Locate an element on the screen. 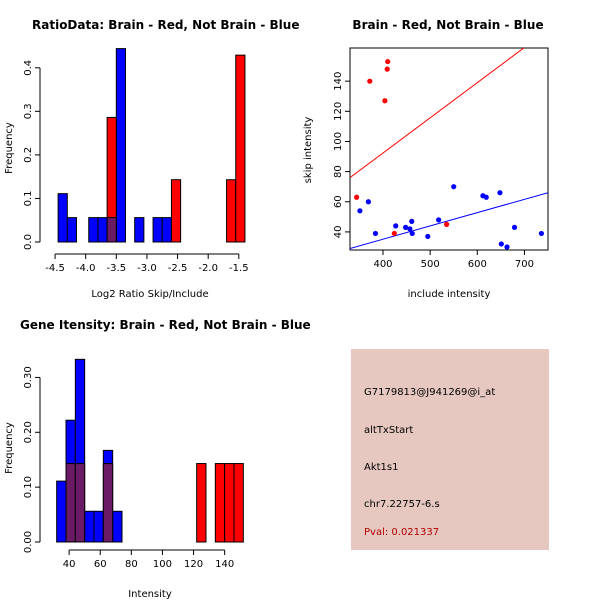 Image resolution: width=600 pixels, height=600 pixels. y-tick-label: 0.10 is located at coordinates (28, 487).